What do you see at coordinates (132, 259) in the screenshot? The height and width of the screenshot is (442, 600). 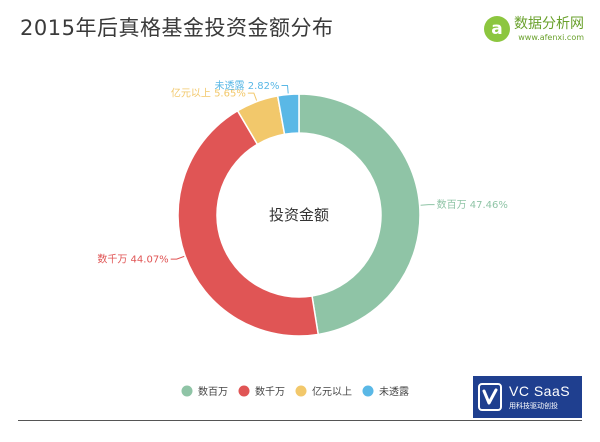 I see `data-label-2: 数千万 44.07%` at bounding box center [132, 259].